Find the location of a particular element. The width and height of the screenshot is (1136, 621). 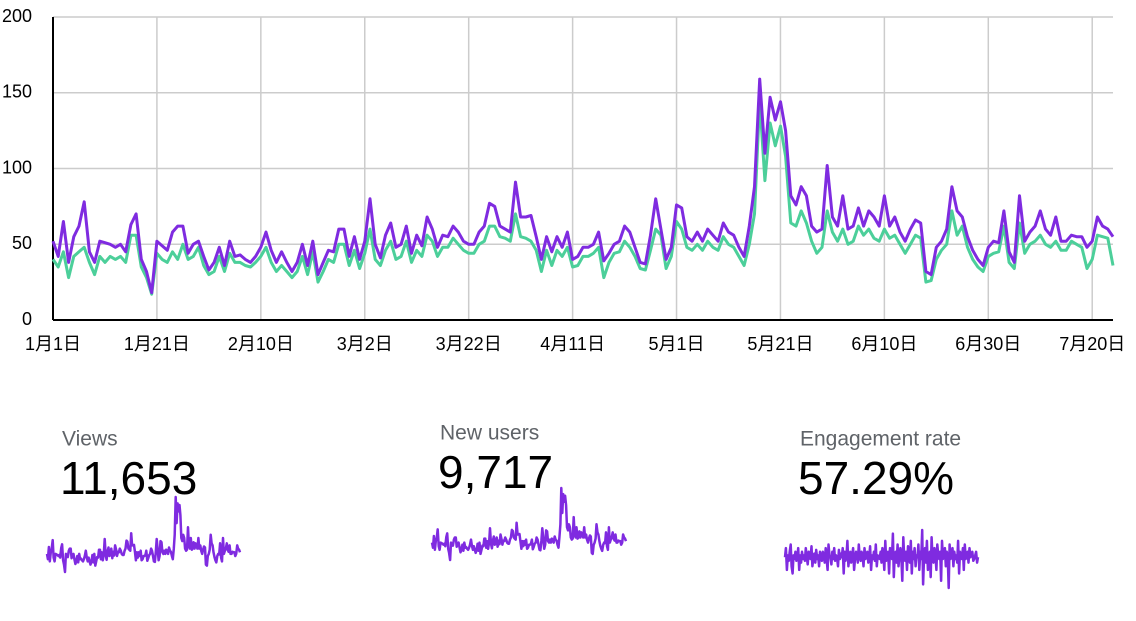

y-tick-label: 50 is located at coordinates (22, 243).